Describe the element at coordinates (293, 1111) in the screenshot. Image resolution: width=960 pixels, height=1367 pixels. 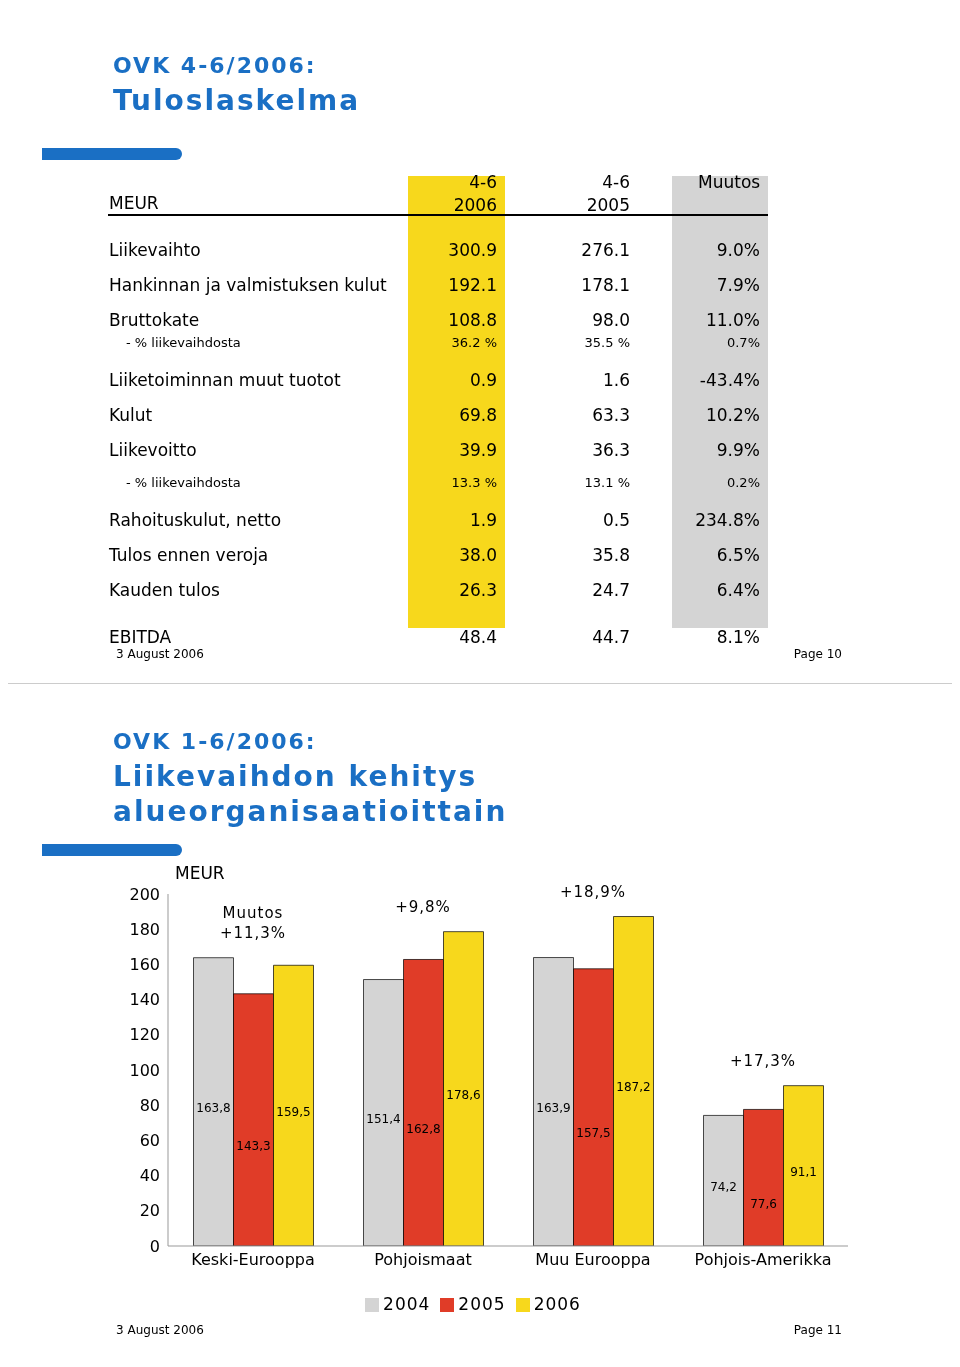
I see `data-label: 159,5` at that location.